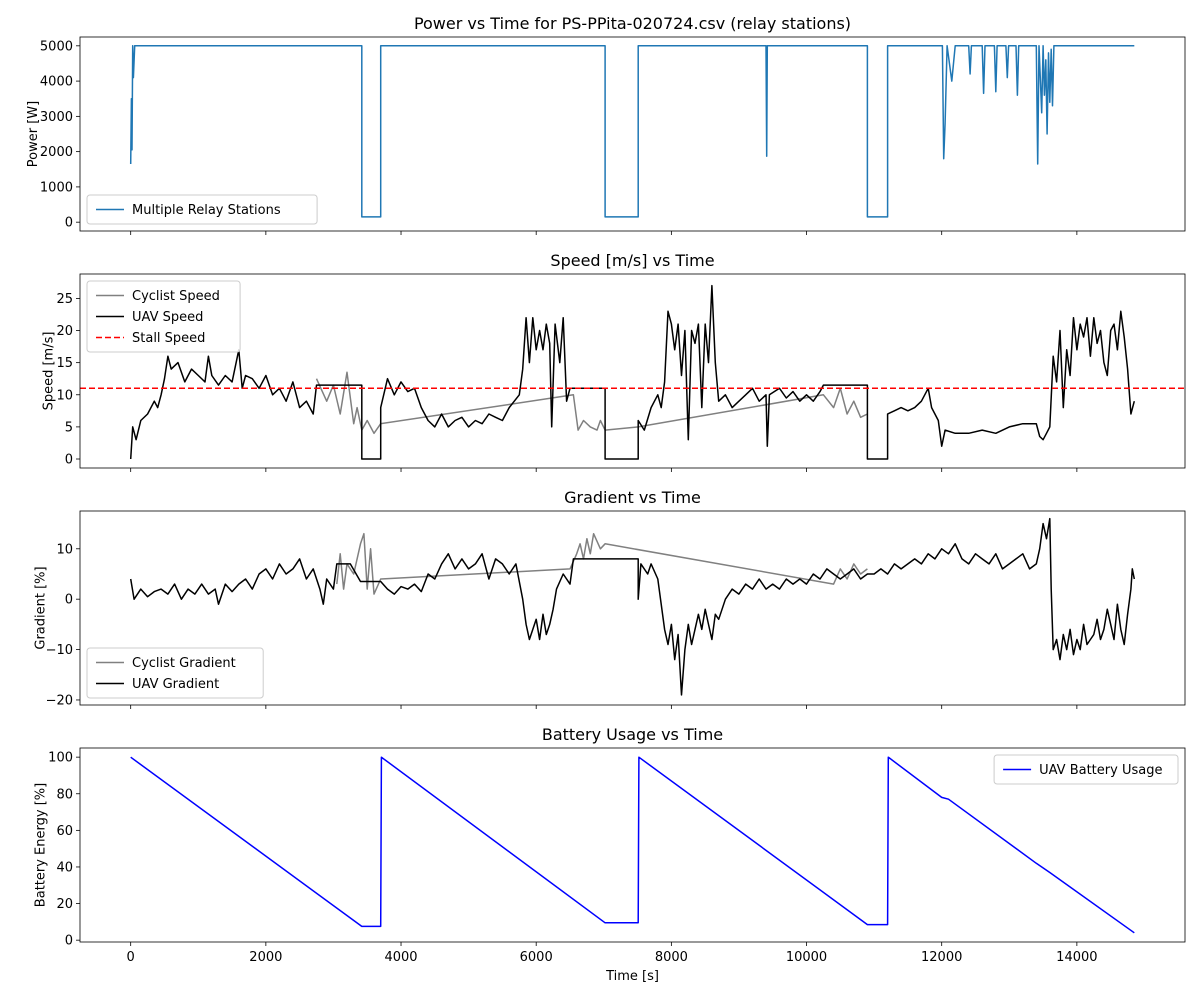 Image resolution: width=1200 pixels, height=1000 pixels. What do you see at coordinates (60, 758) in the screenshot?
I see `y-tick-label: 100` at bounding box center [60, 758].